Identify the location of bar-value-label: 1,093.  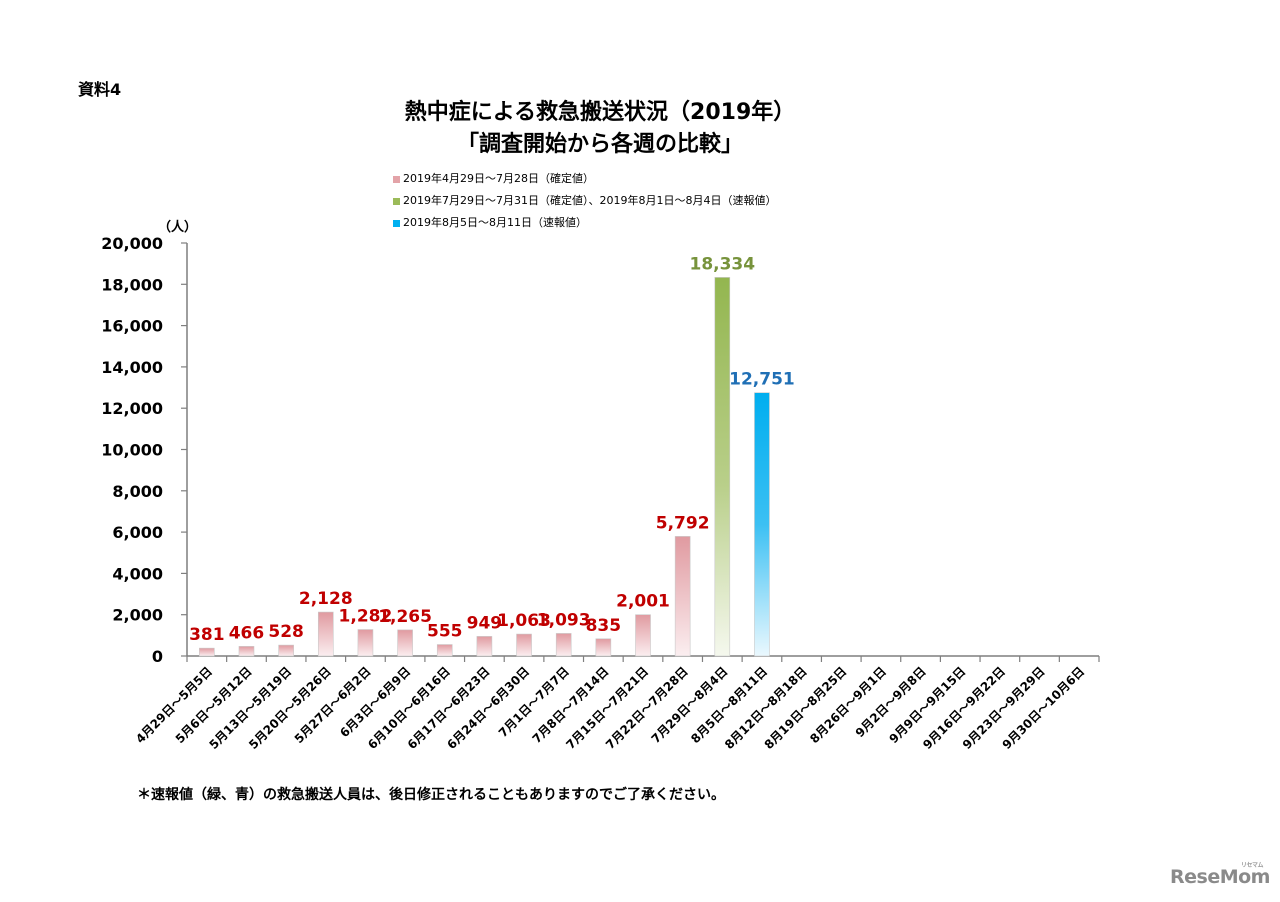
(564, 620).